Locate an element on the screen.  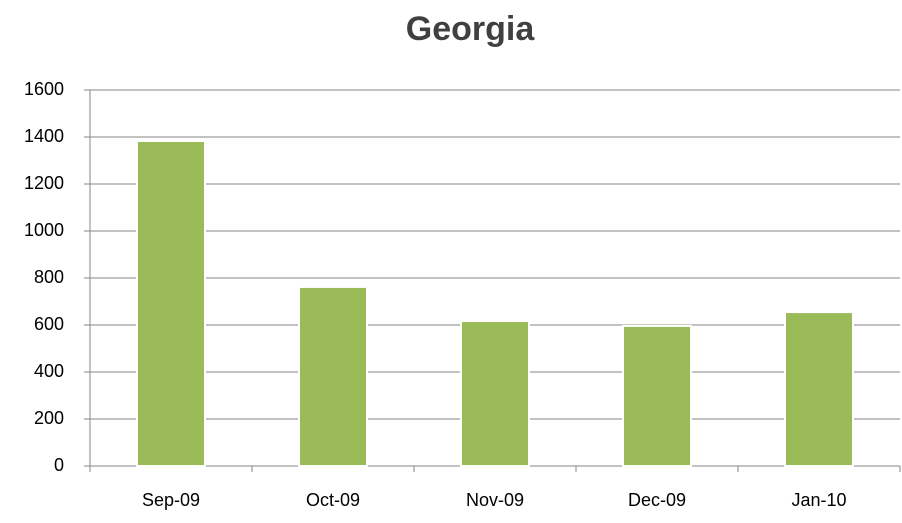
x-tick-label: Jan-10 is located at coordinates (818, 500).